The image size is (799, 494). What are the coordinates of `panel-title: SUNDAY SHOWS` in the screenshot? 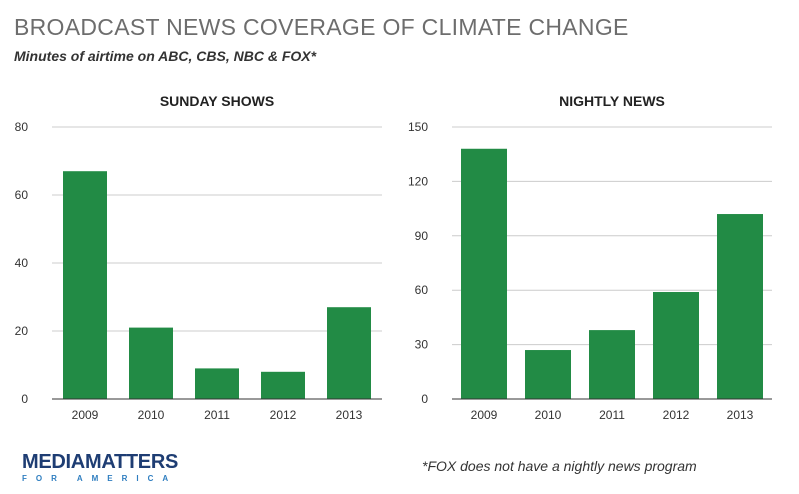 It's located at (217, 101).